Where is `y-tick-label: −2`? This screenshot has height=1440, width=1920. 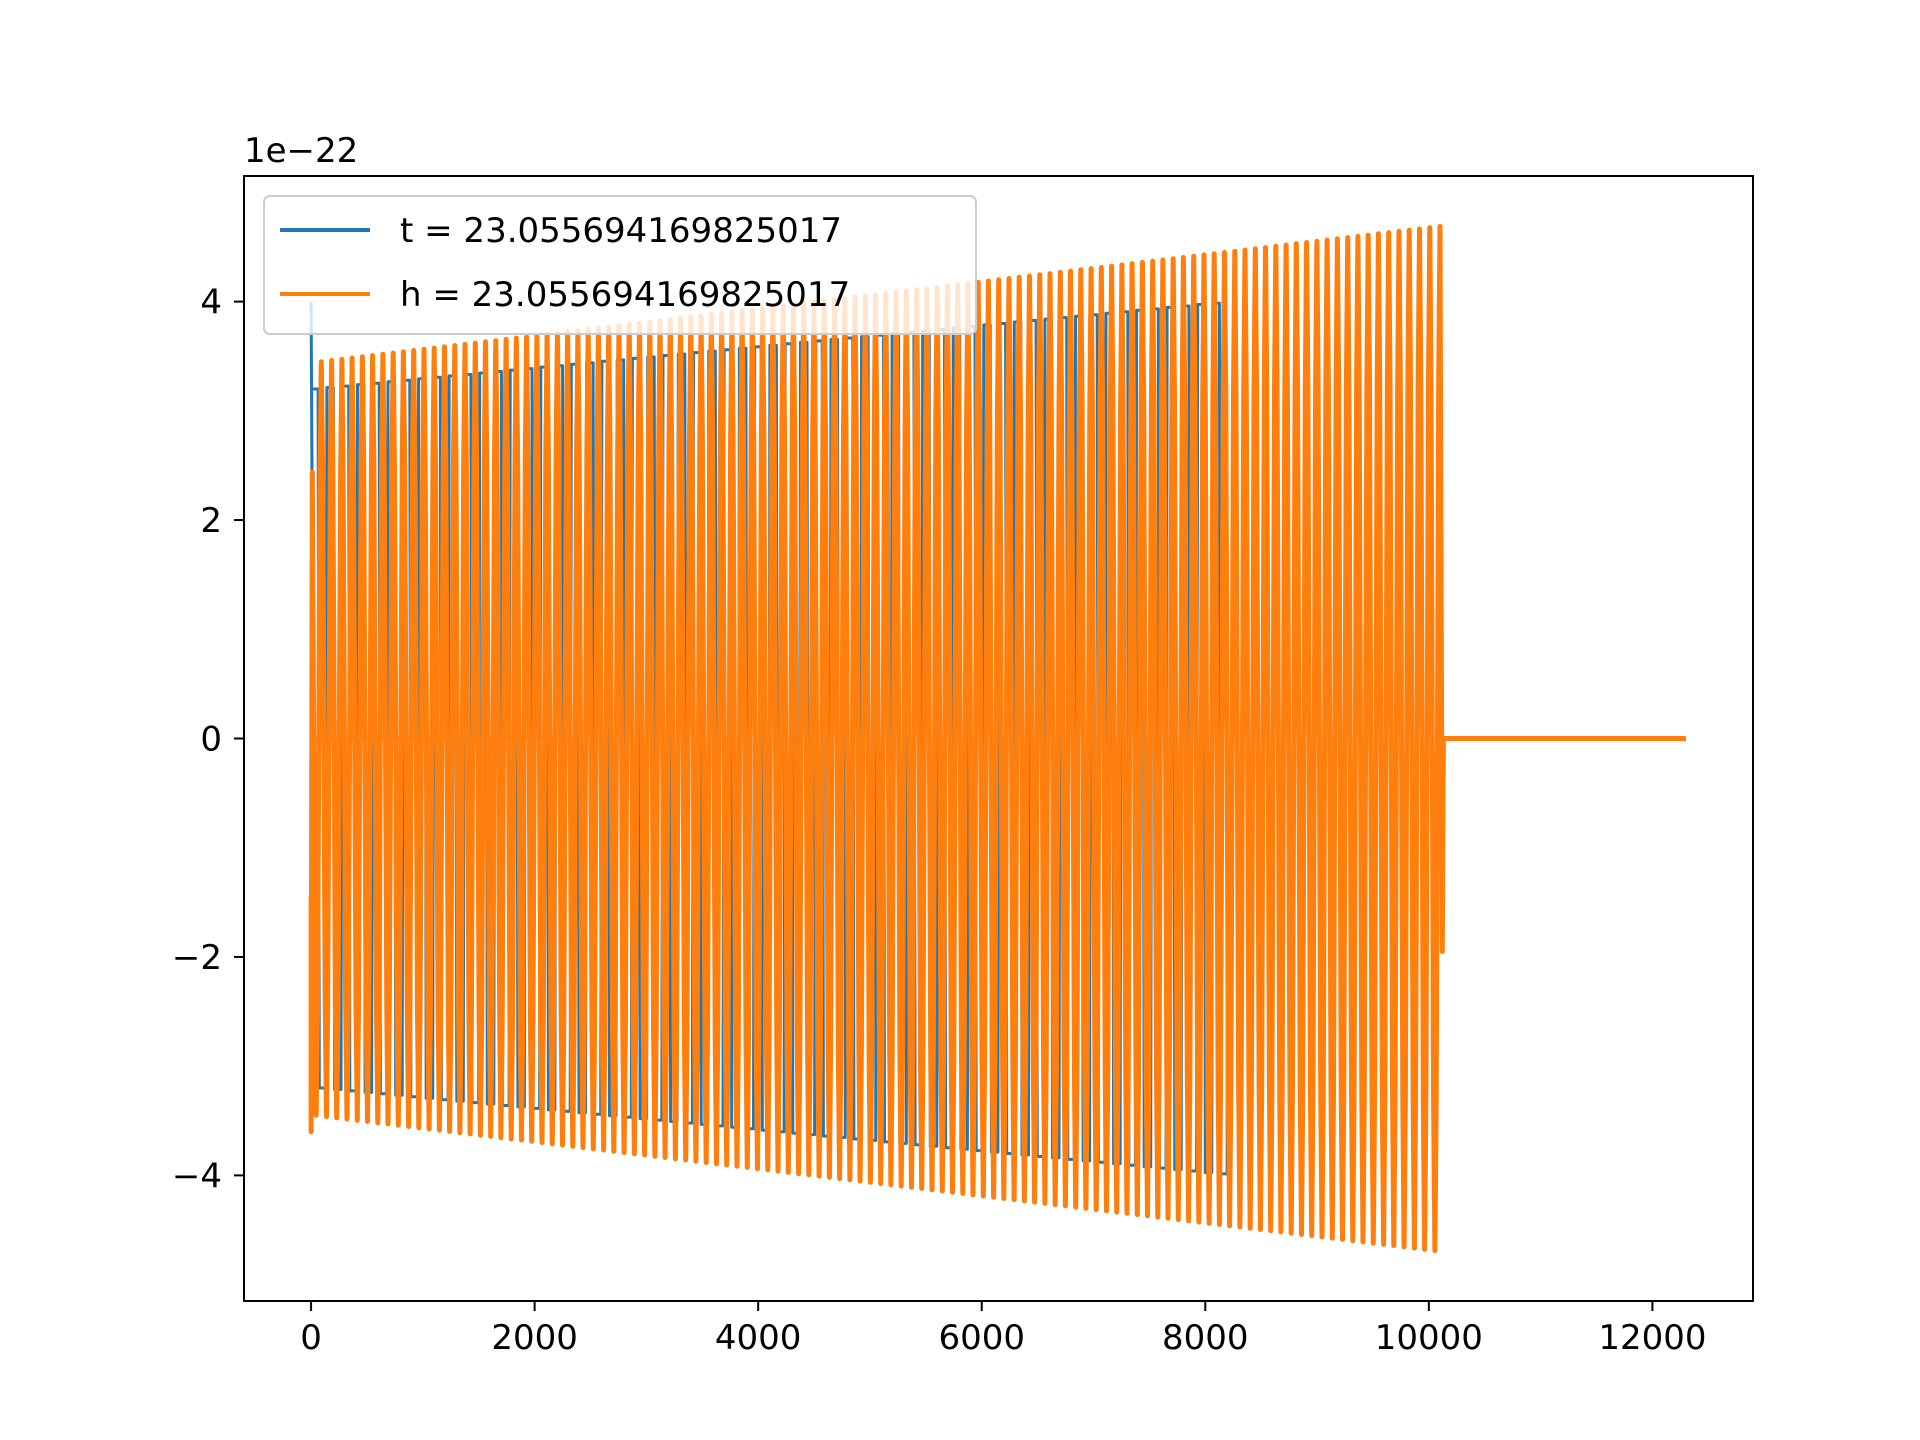 y-tick-label: −2 is located at coordinates (197, 958).